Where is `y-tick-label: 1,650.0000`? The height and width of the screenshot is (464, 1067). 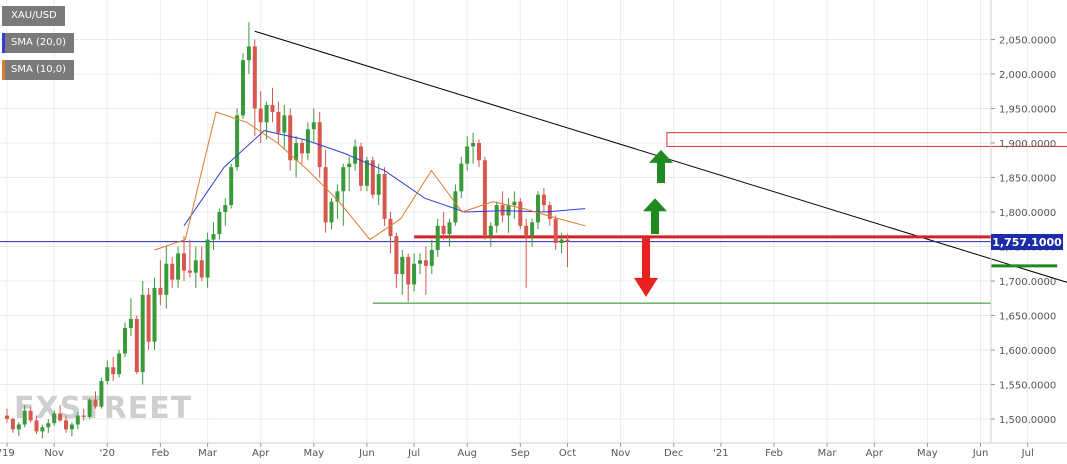 y-tick-label: 1,650.0000 is located at coordinates (1027, 317).